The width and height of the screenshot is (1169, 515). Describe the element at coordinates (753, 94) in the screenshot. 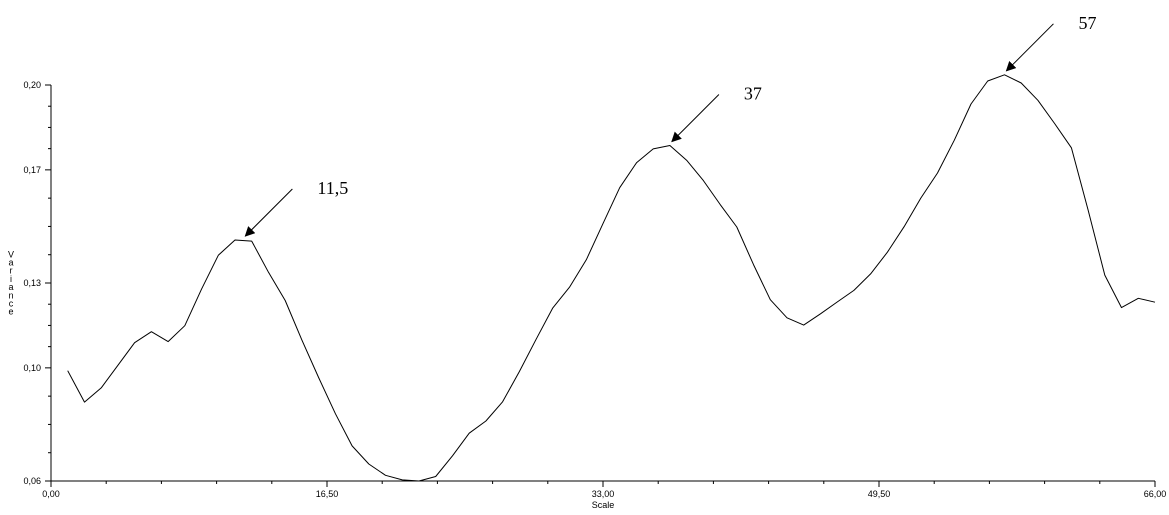

I see `annotation-label: 37` at that location.